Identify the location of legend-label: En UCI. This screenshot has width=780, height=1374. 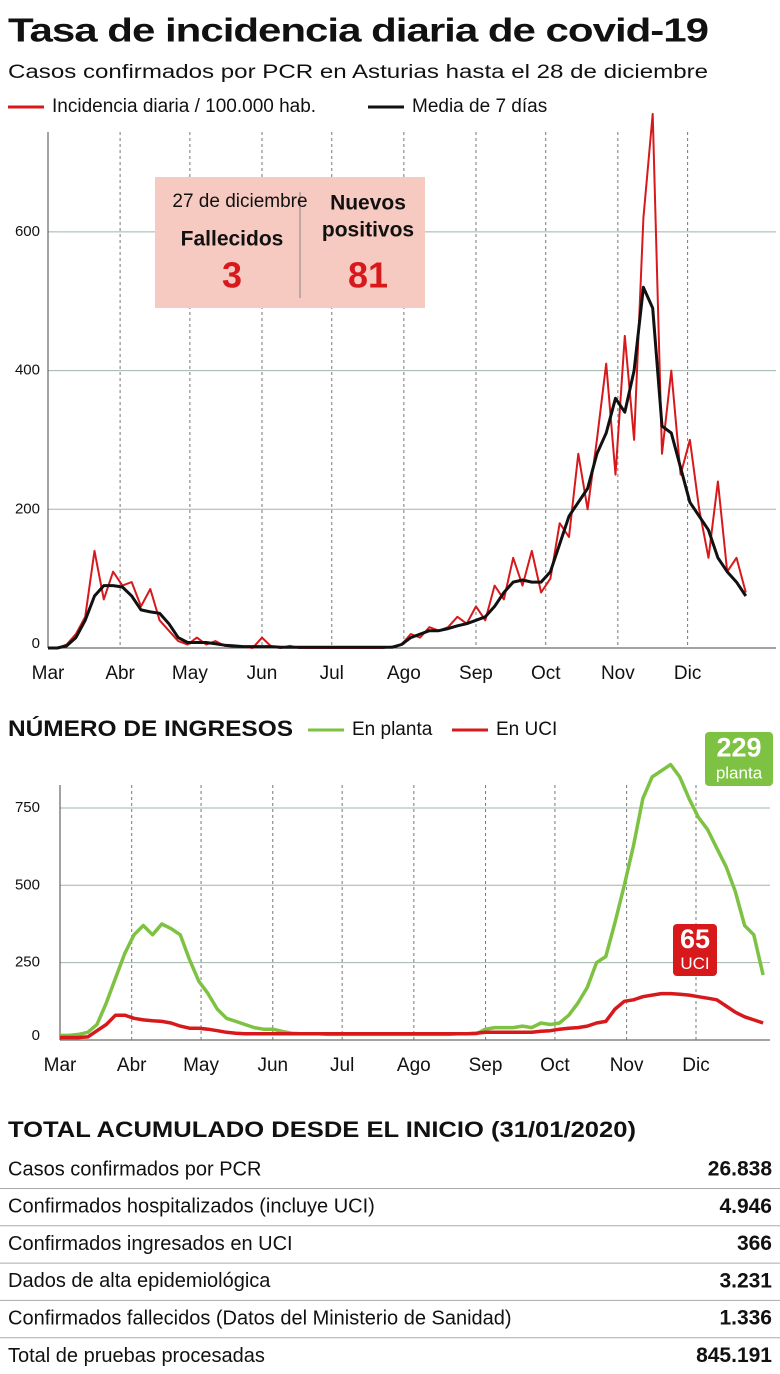
(526, 729).